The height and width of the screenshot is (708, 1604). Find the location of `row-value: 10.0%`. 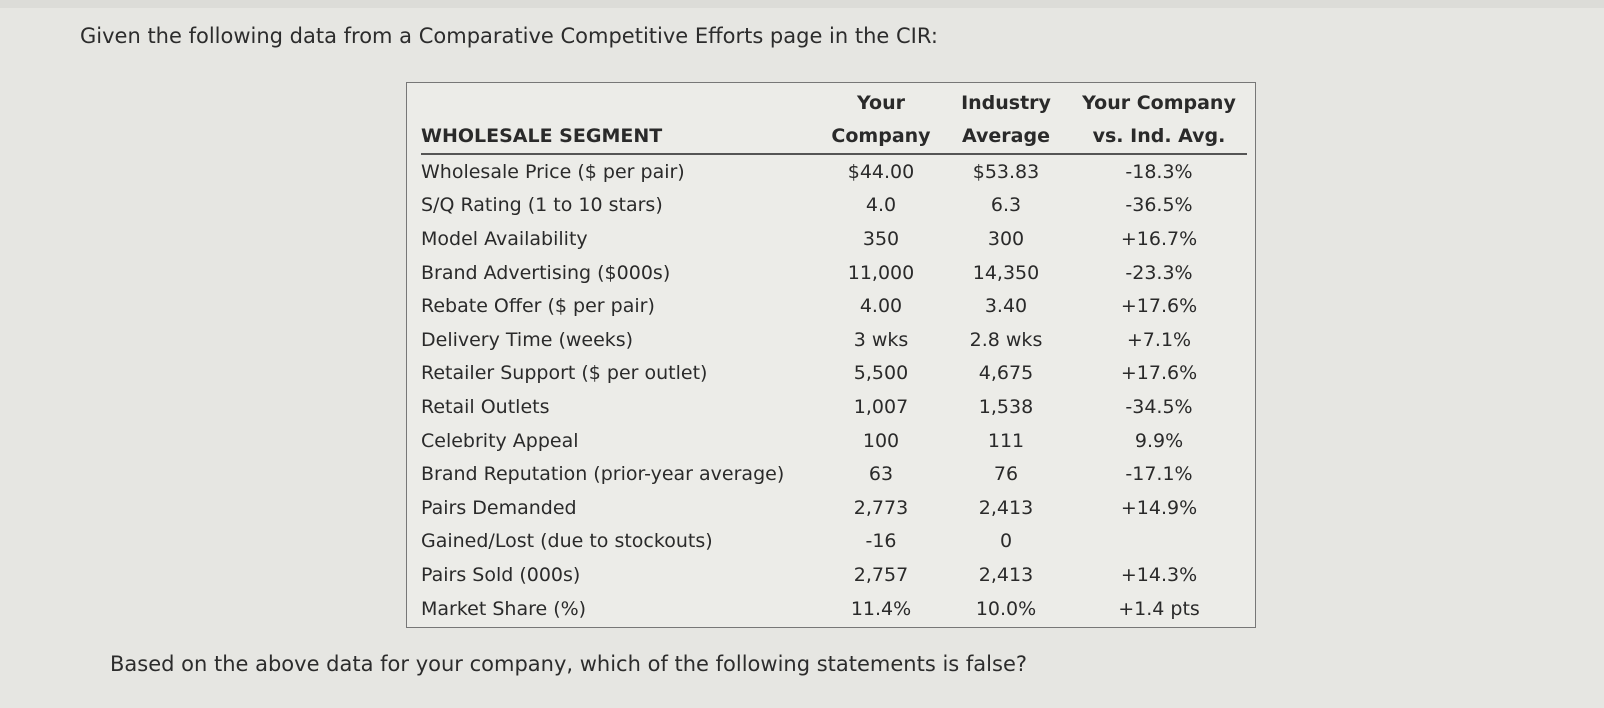

row-value: 10.0% is located at coordinates (1006, 608).